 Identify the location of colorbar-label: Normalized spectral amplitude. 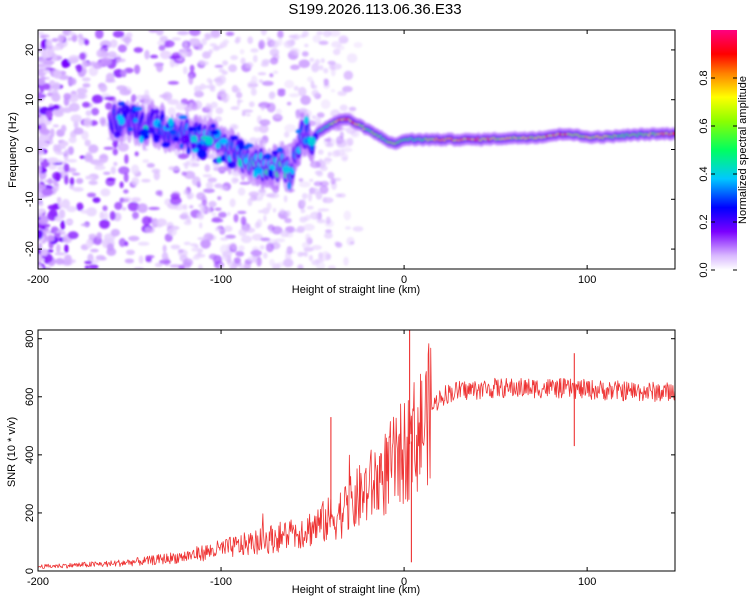
(743, 150).